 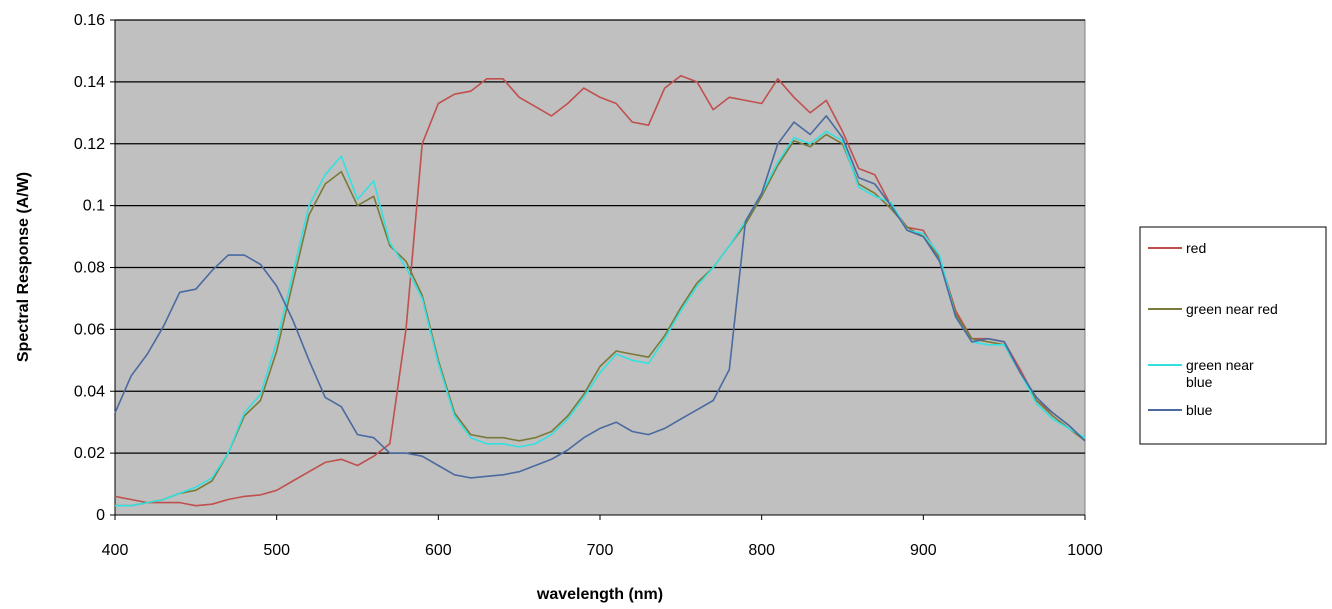 What do you see at coordinates (599, 594) in the screenshot?
I see `x-axis-title: wavelength (nm)` at bounding box center [599, 594].